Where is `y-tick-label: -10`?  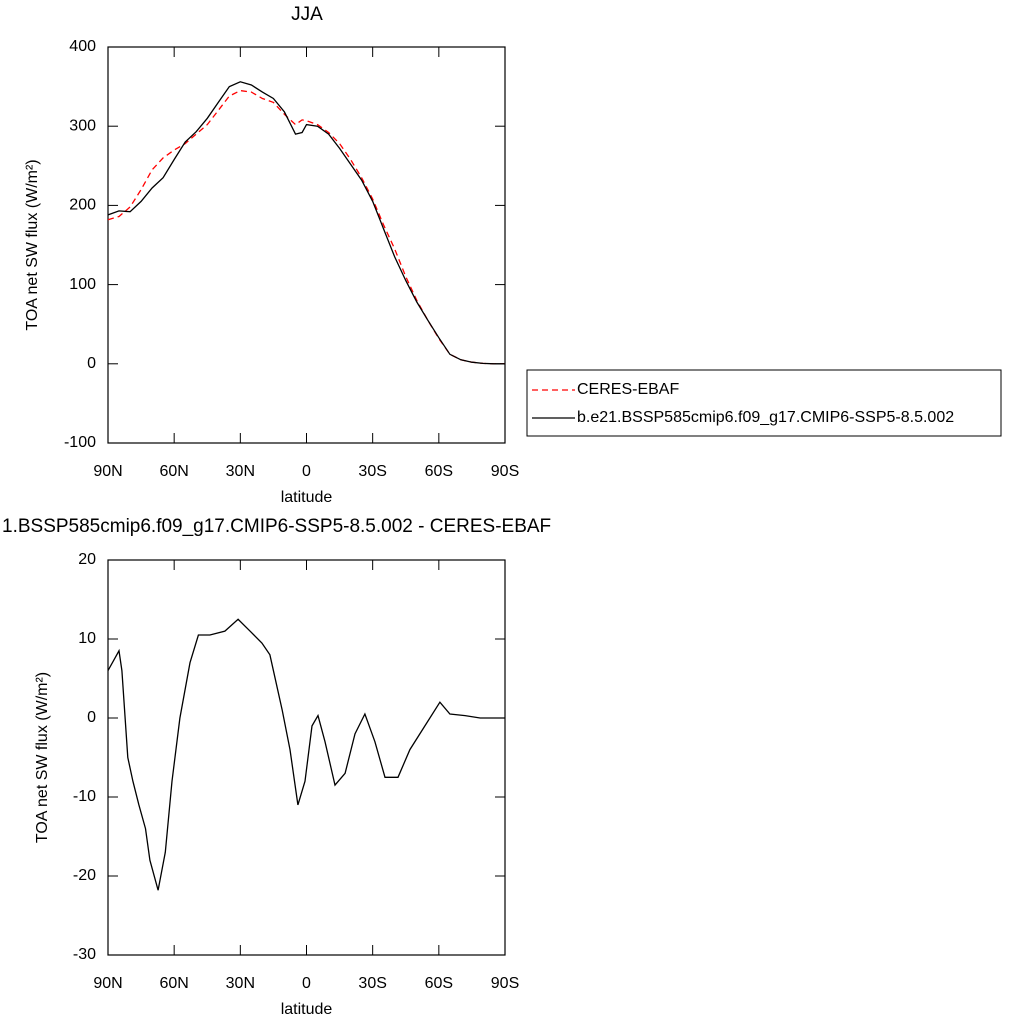 y-tick-label: -10 is located at coordinates (84, 796).